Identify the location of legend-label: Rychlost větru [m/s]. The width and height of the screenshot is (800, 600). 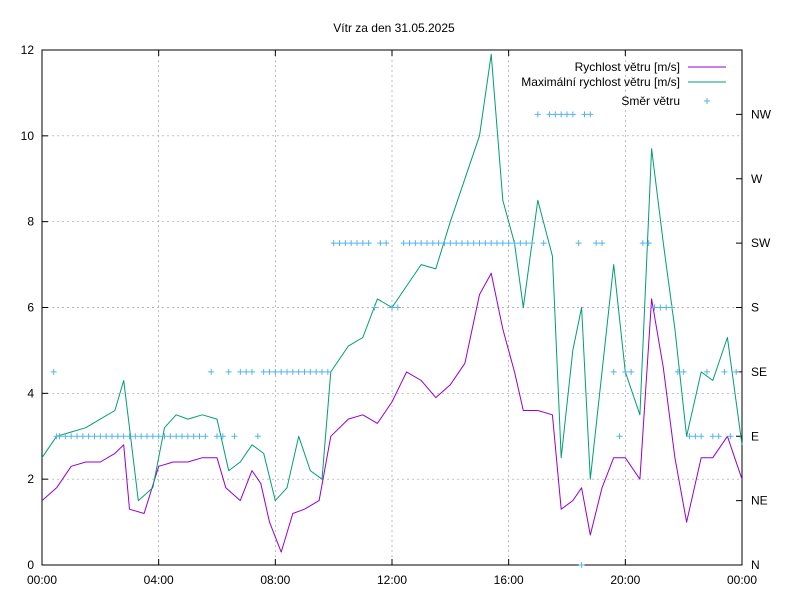
(627, 67).